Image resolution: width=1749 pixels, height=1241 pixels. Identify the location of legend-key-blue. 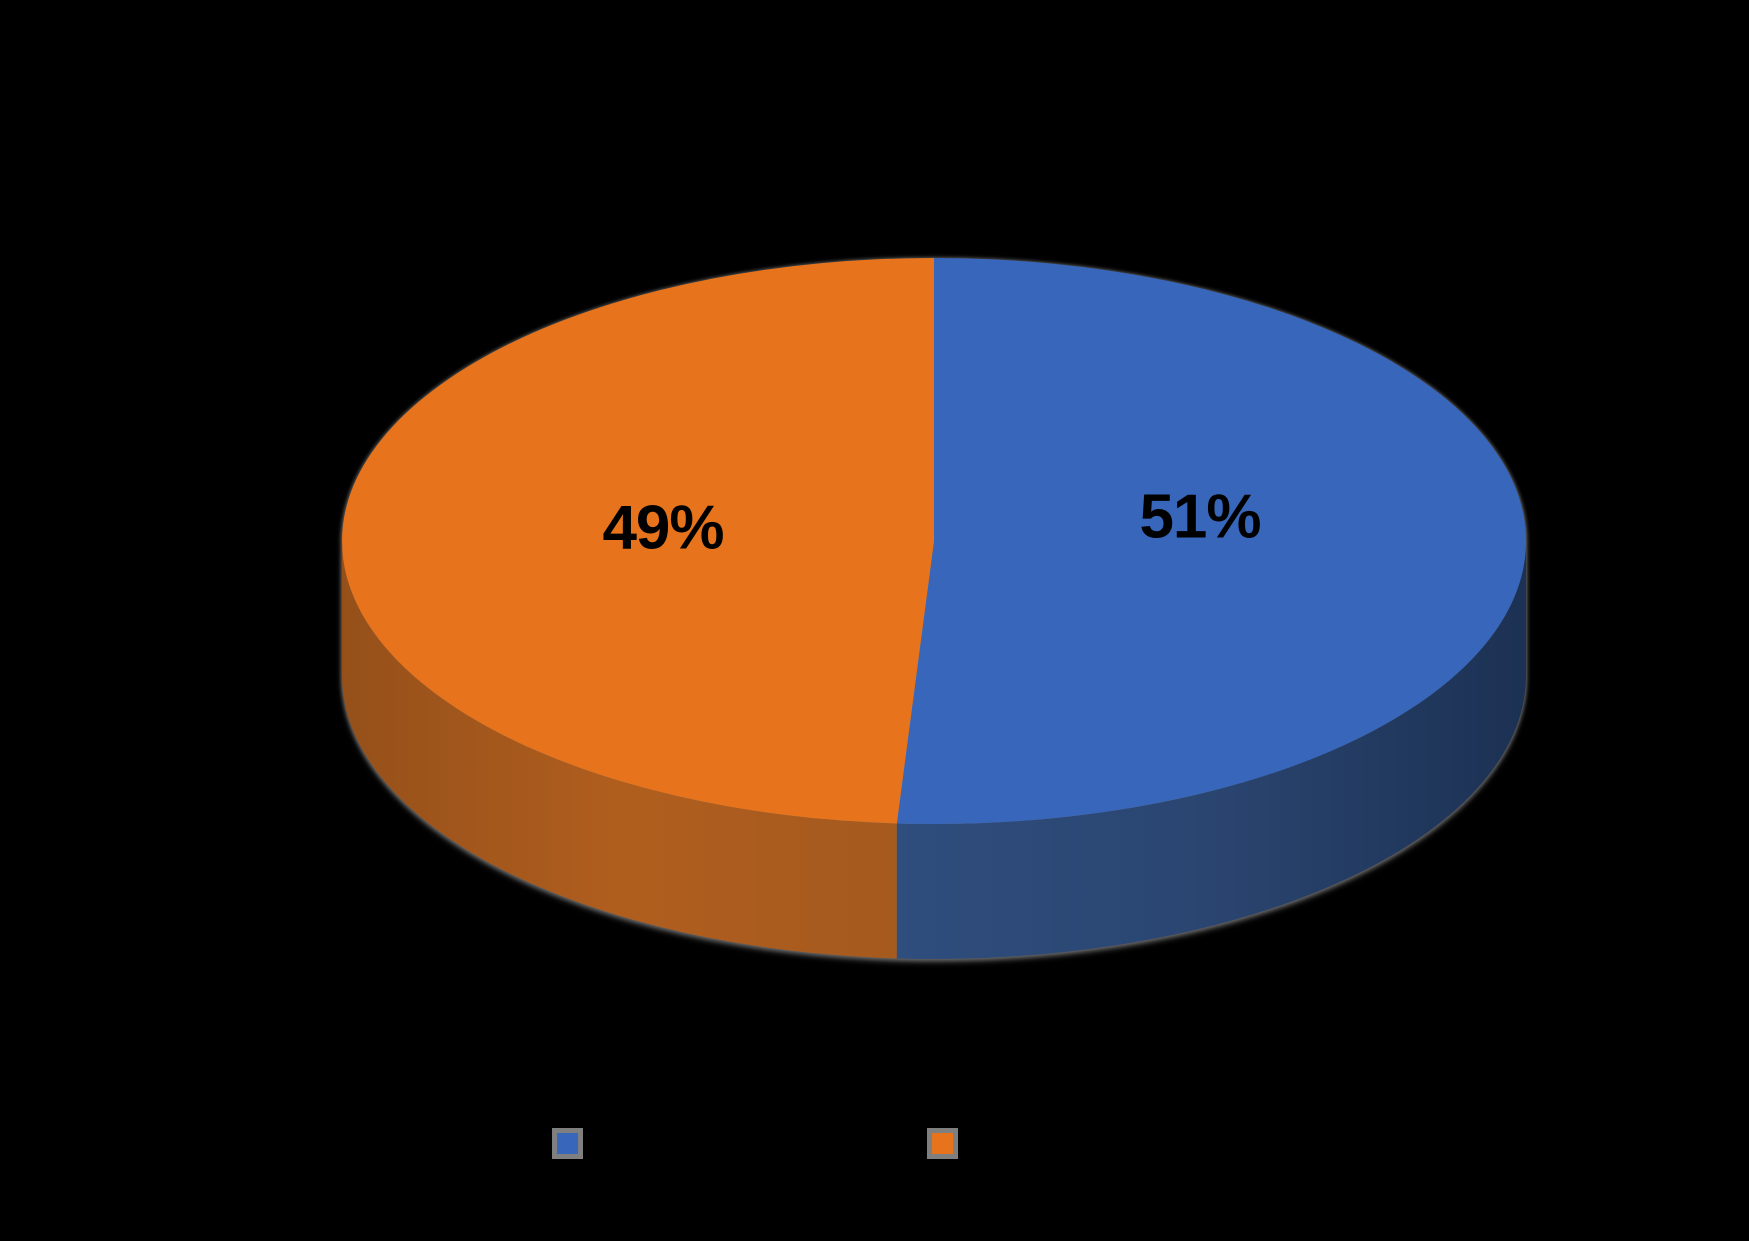
(567, 1143).